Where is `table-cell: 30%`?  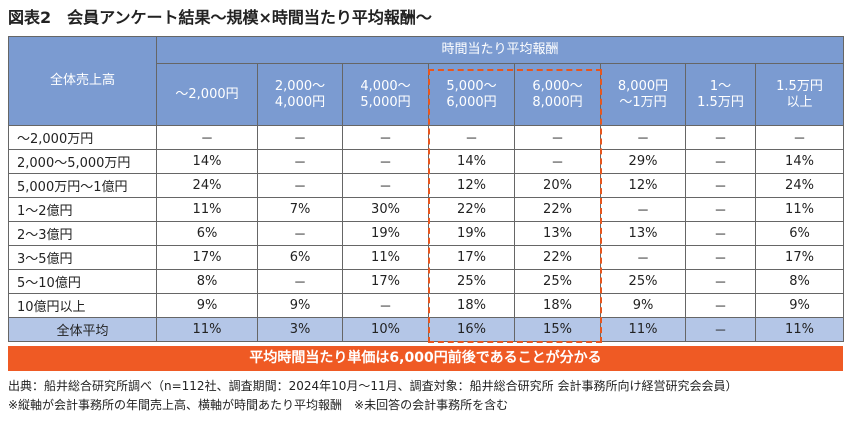 table-cell: 30% is located at coordinates (385, 209).